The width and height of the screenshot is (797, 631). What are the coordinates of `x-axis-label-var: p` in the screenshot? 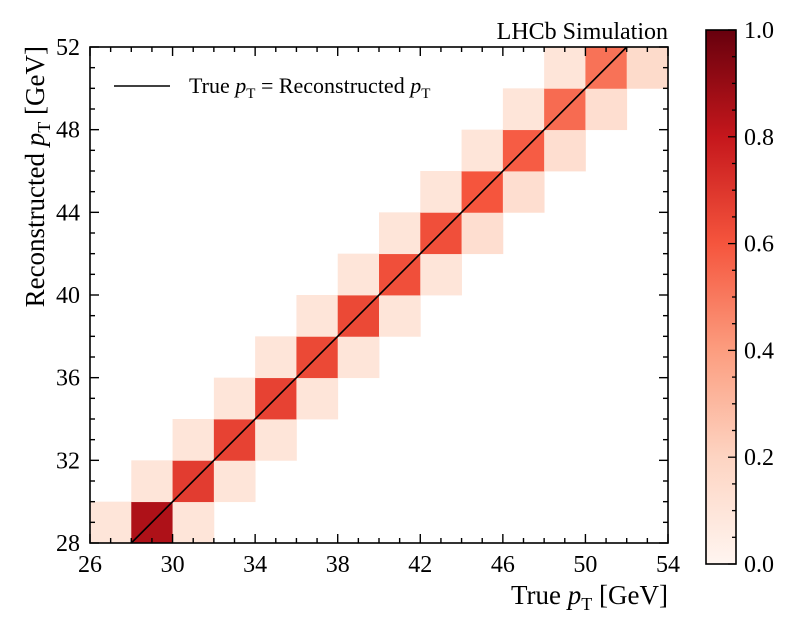 It's located at (574, 595).